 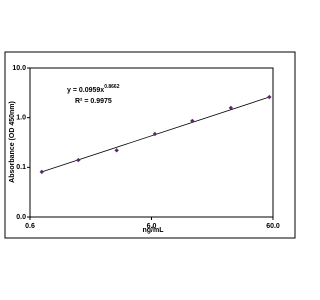 I want to click on y-tick-label: 0.1, so click(x=21, y=167).